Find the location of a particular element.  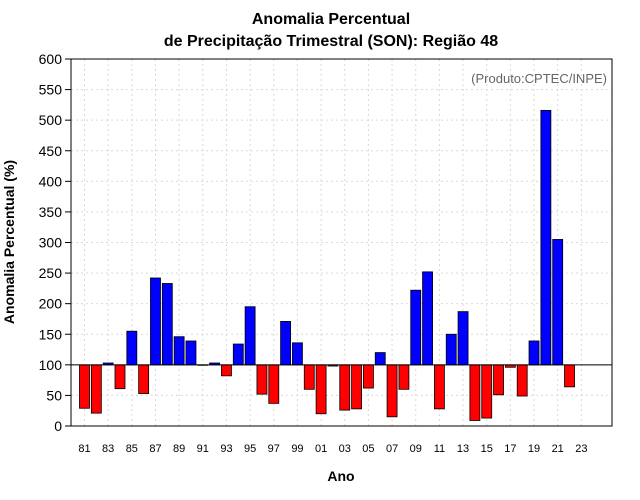

x-tick-label: 07 is located at coordinates (392, 449).